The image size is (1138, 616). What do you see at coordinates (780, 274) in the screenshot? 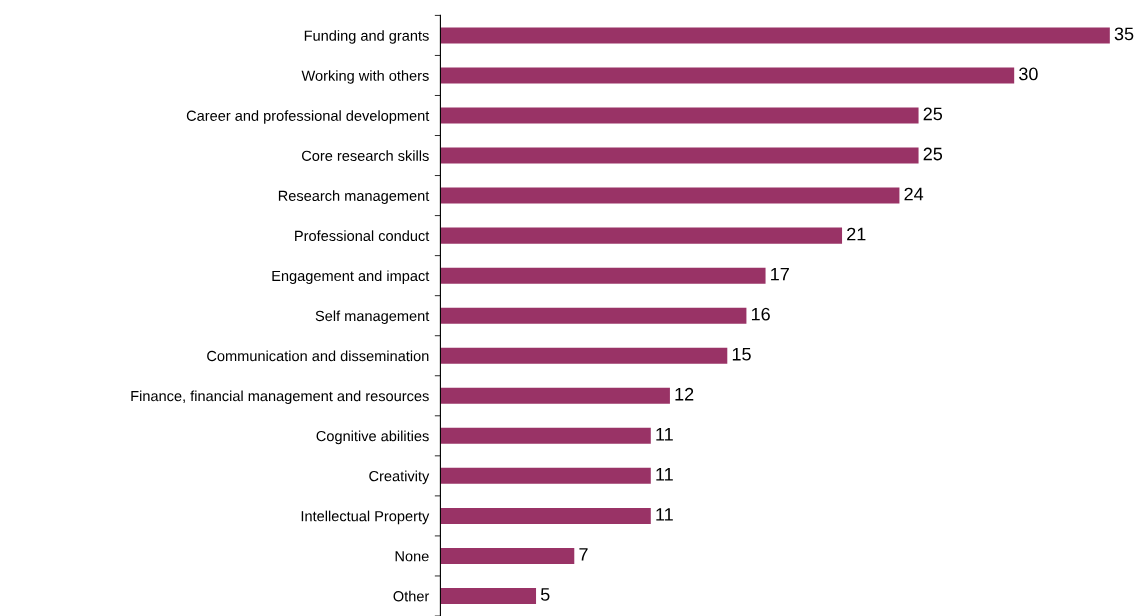
I see `data-label: 17` at bounding box center [780, 274].